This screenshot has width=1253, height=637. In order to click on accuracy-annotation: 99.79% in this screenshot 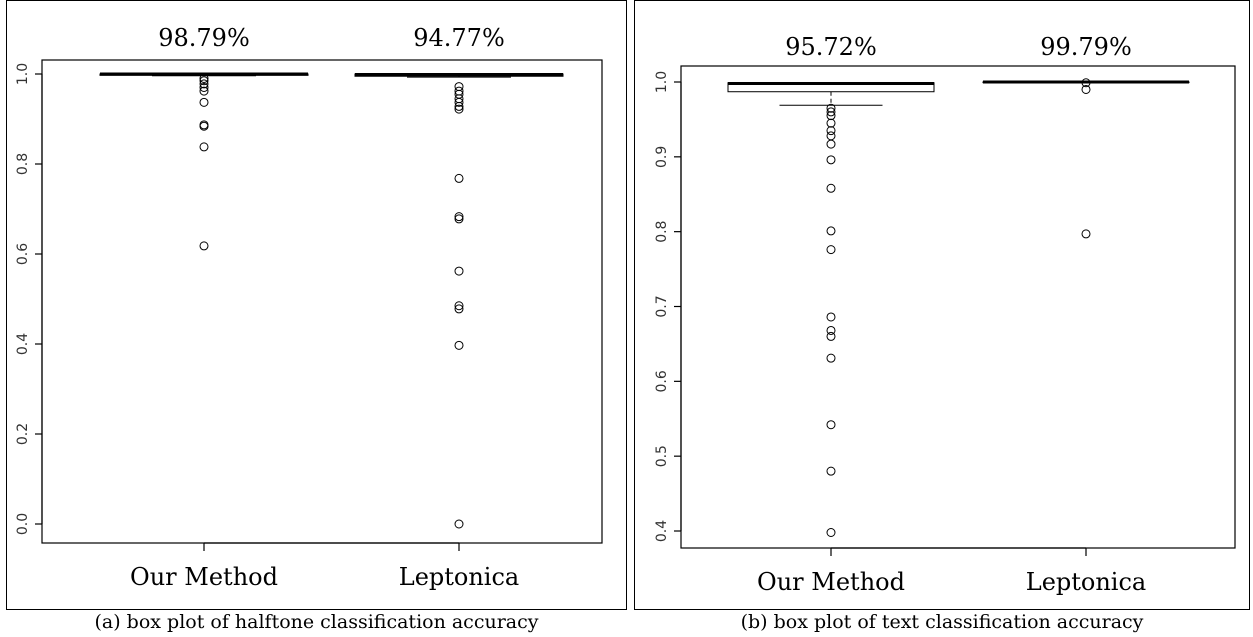, I will do `click(1086, 47)`.